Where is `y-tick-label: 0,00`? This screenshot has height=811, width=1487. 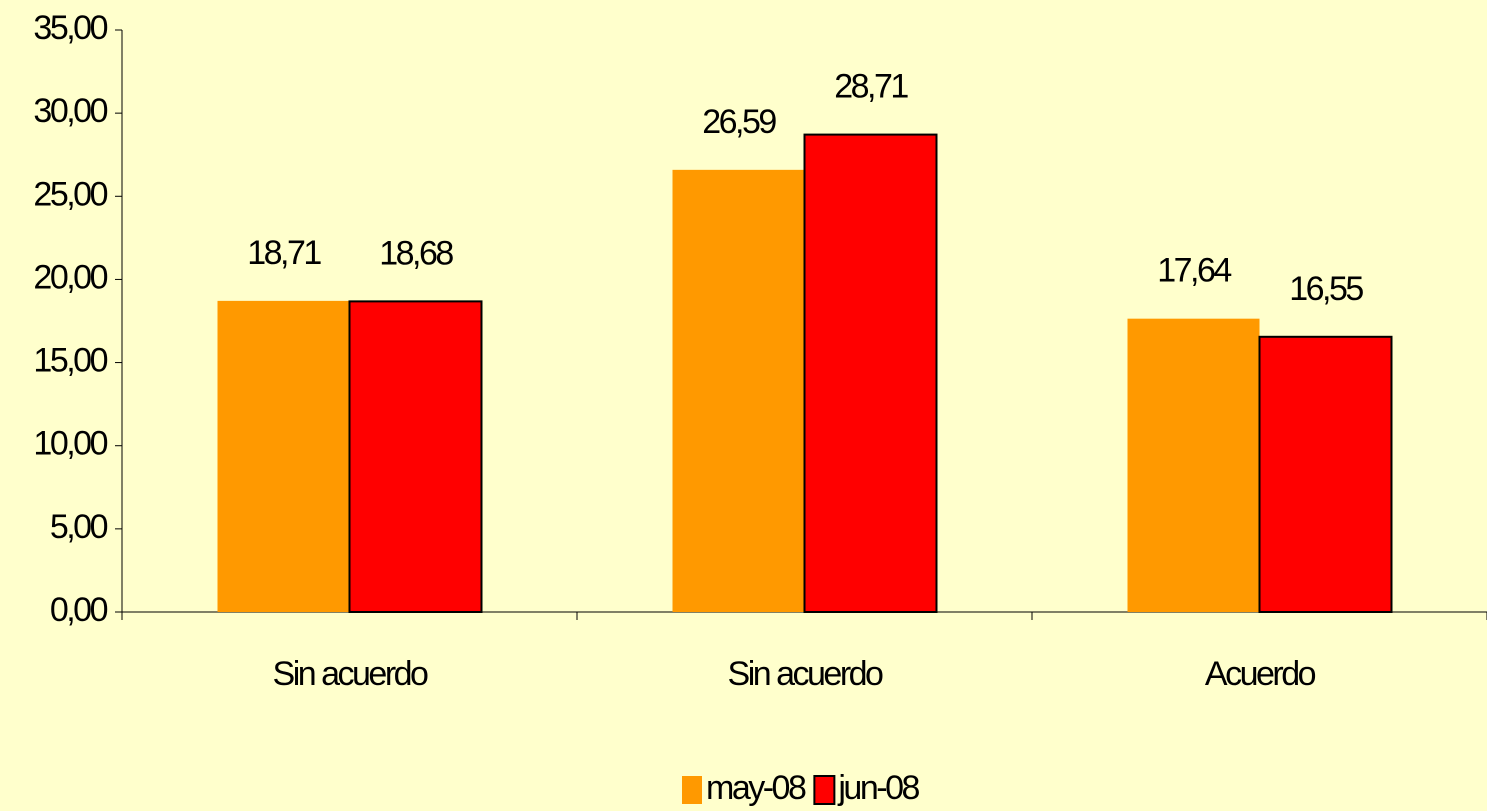
y-tick-label: 0,00 is located at coordinates (79, 610).